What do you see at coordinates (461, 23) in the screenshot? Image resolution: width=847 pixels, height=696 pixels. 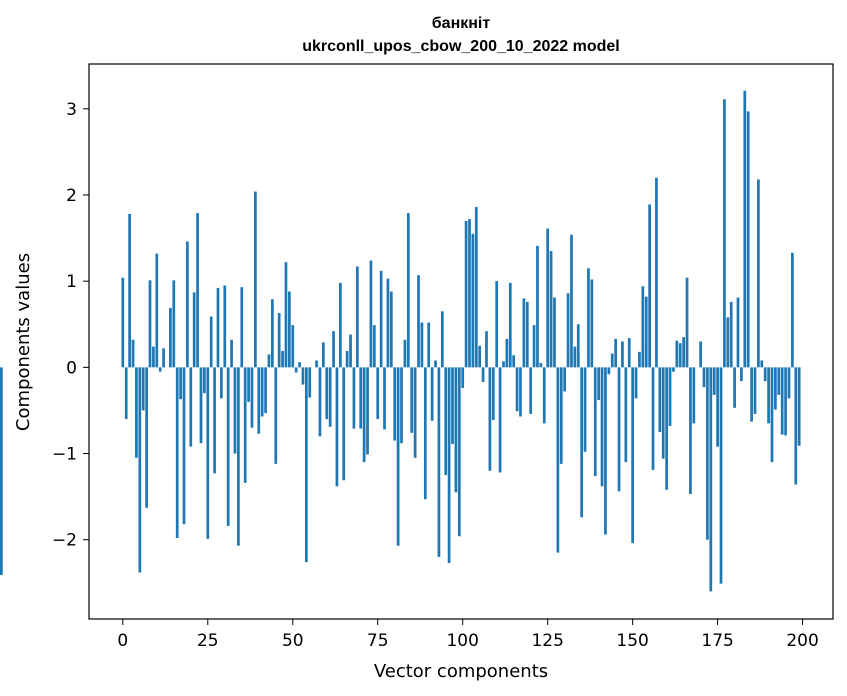 I see `chart-title-line1: банкніт` at bounding box center [461, 23].